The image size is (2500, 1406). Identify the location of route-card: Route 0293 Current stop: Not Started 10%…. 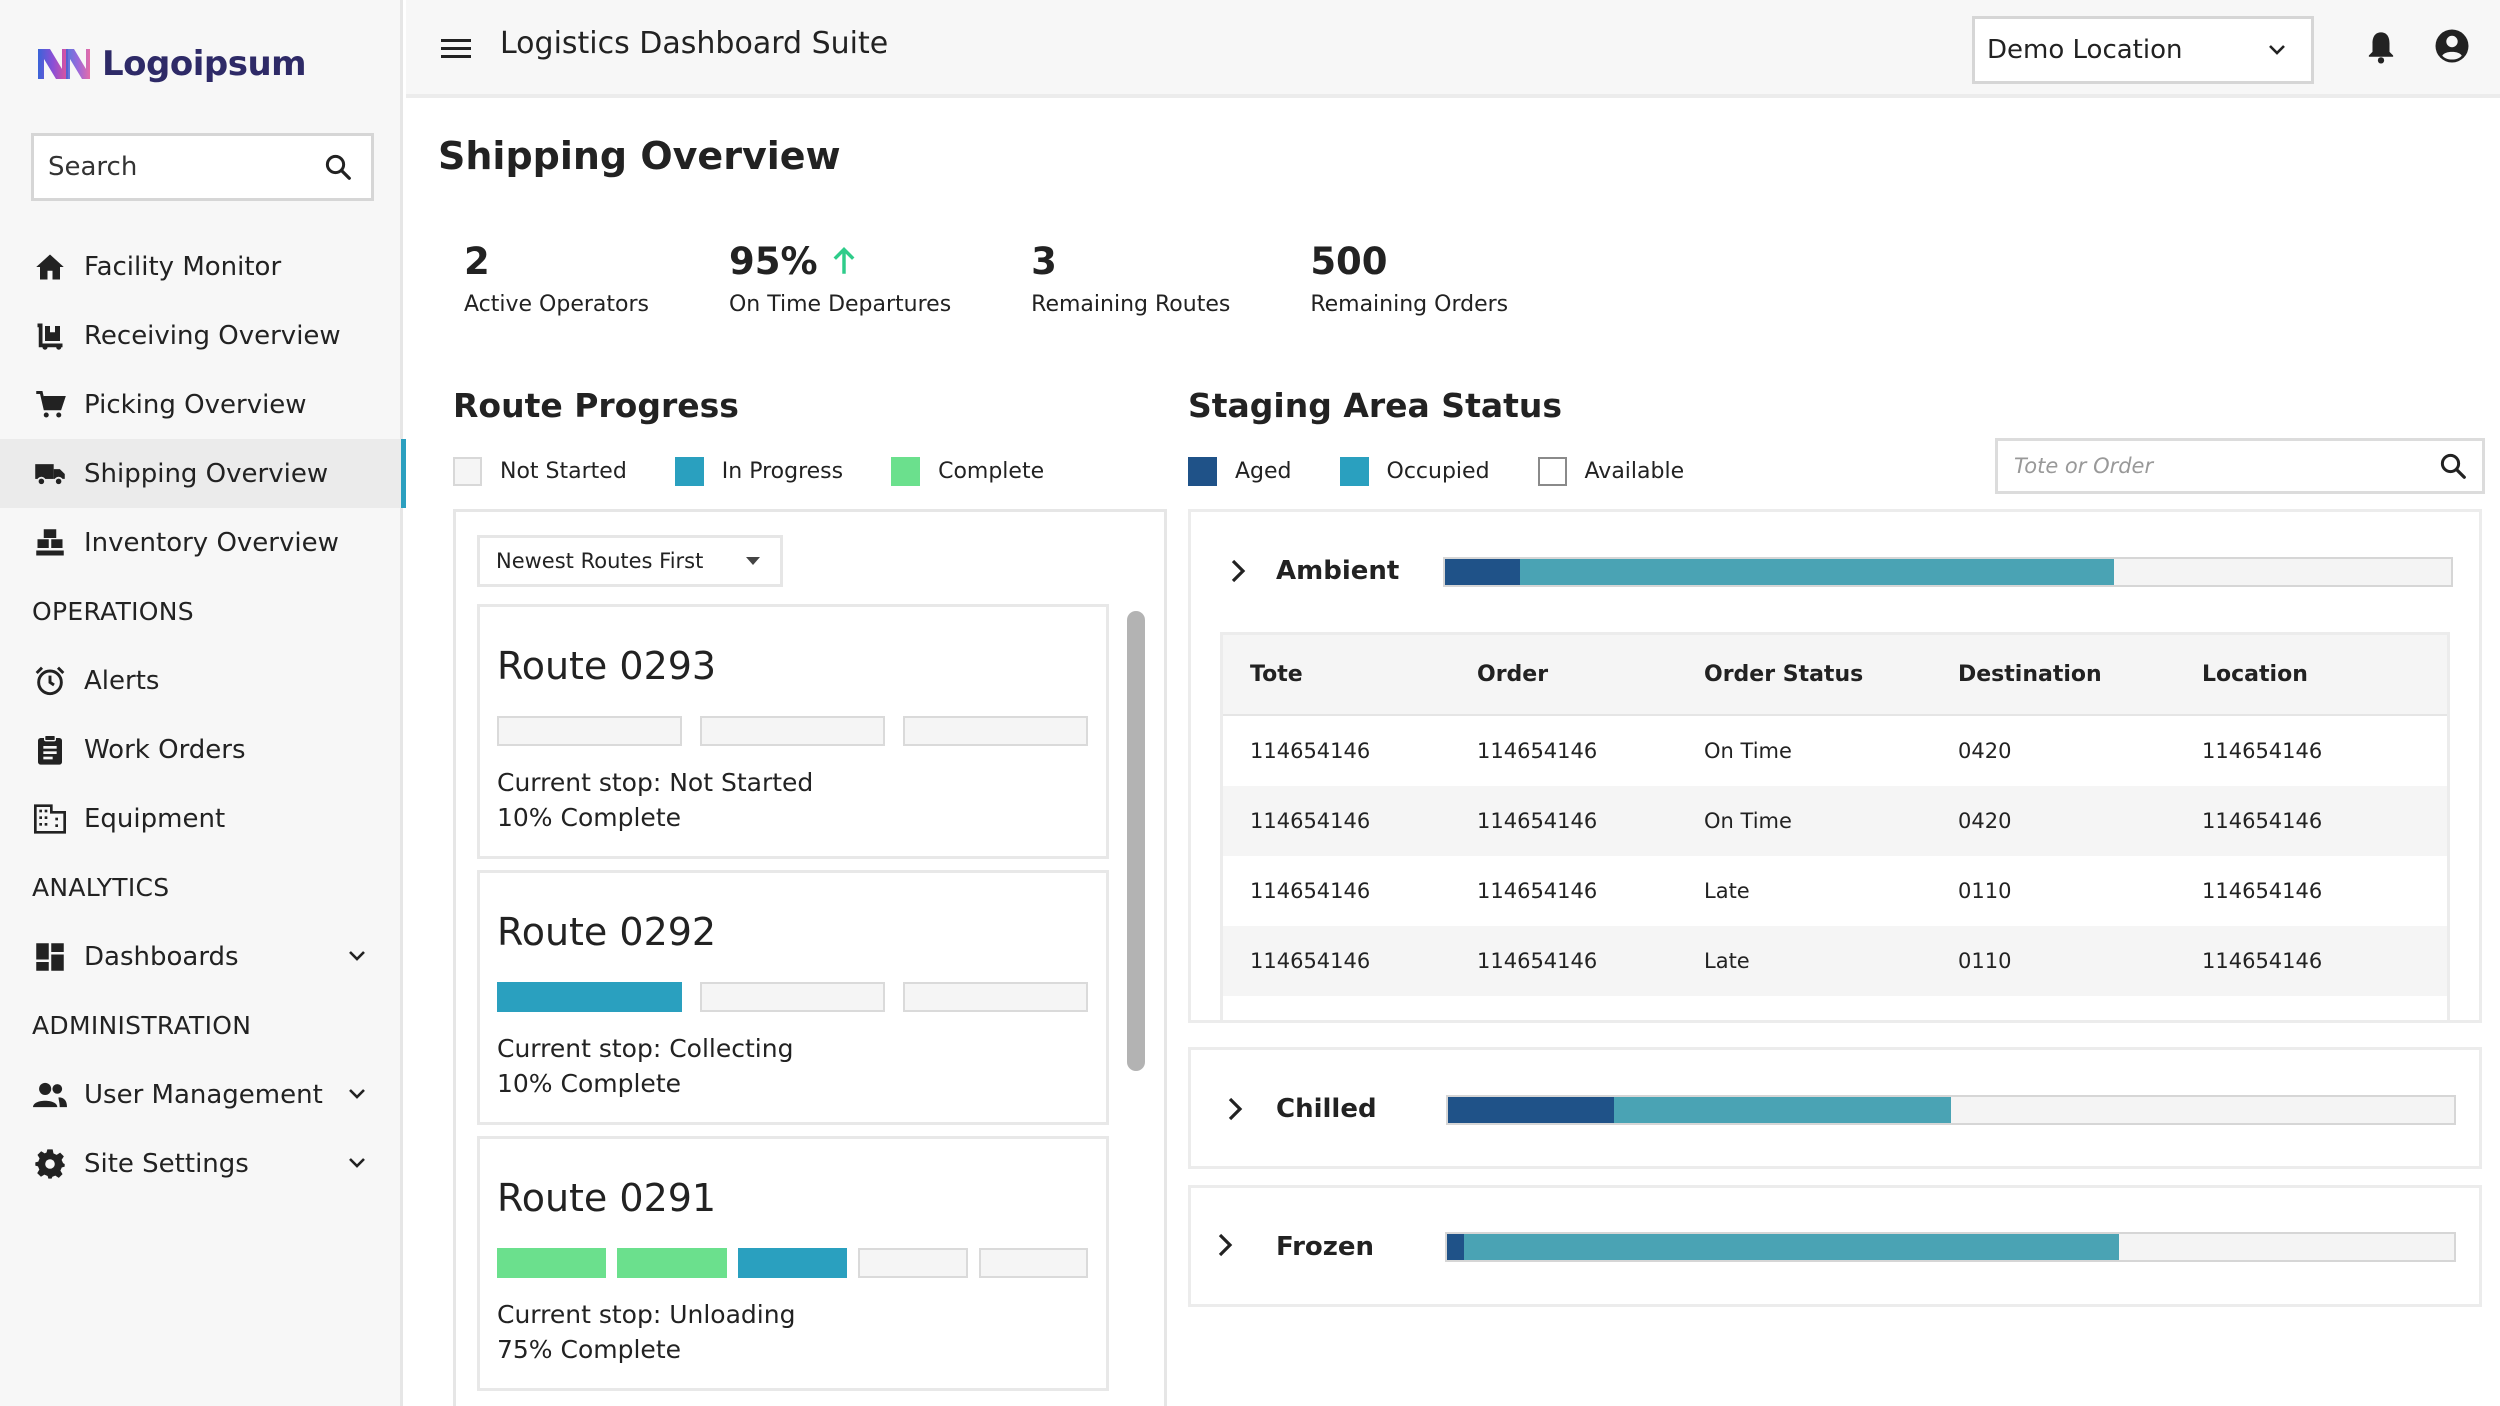
(793, 731).